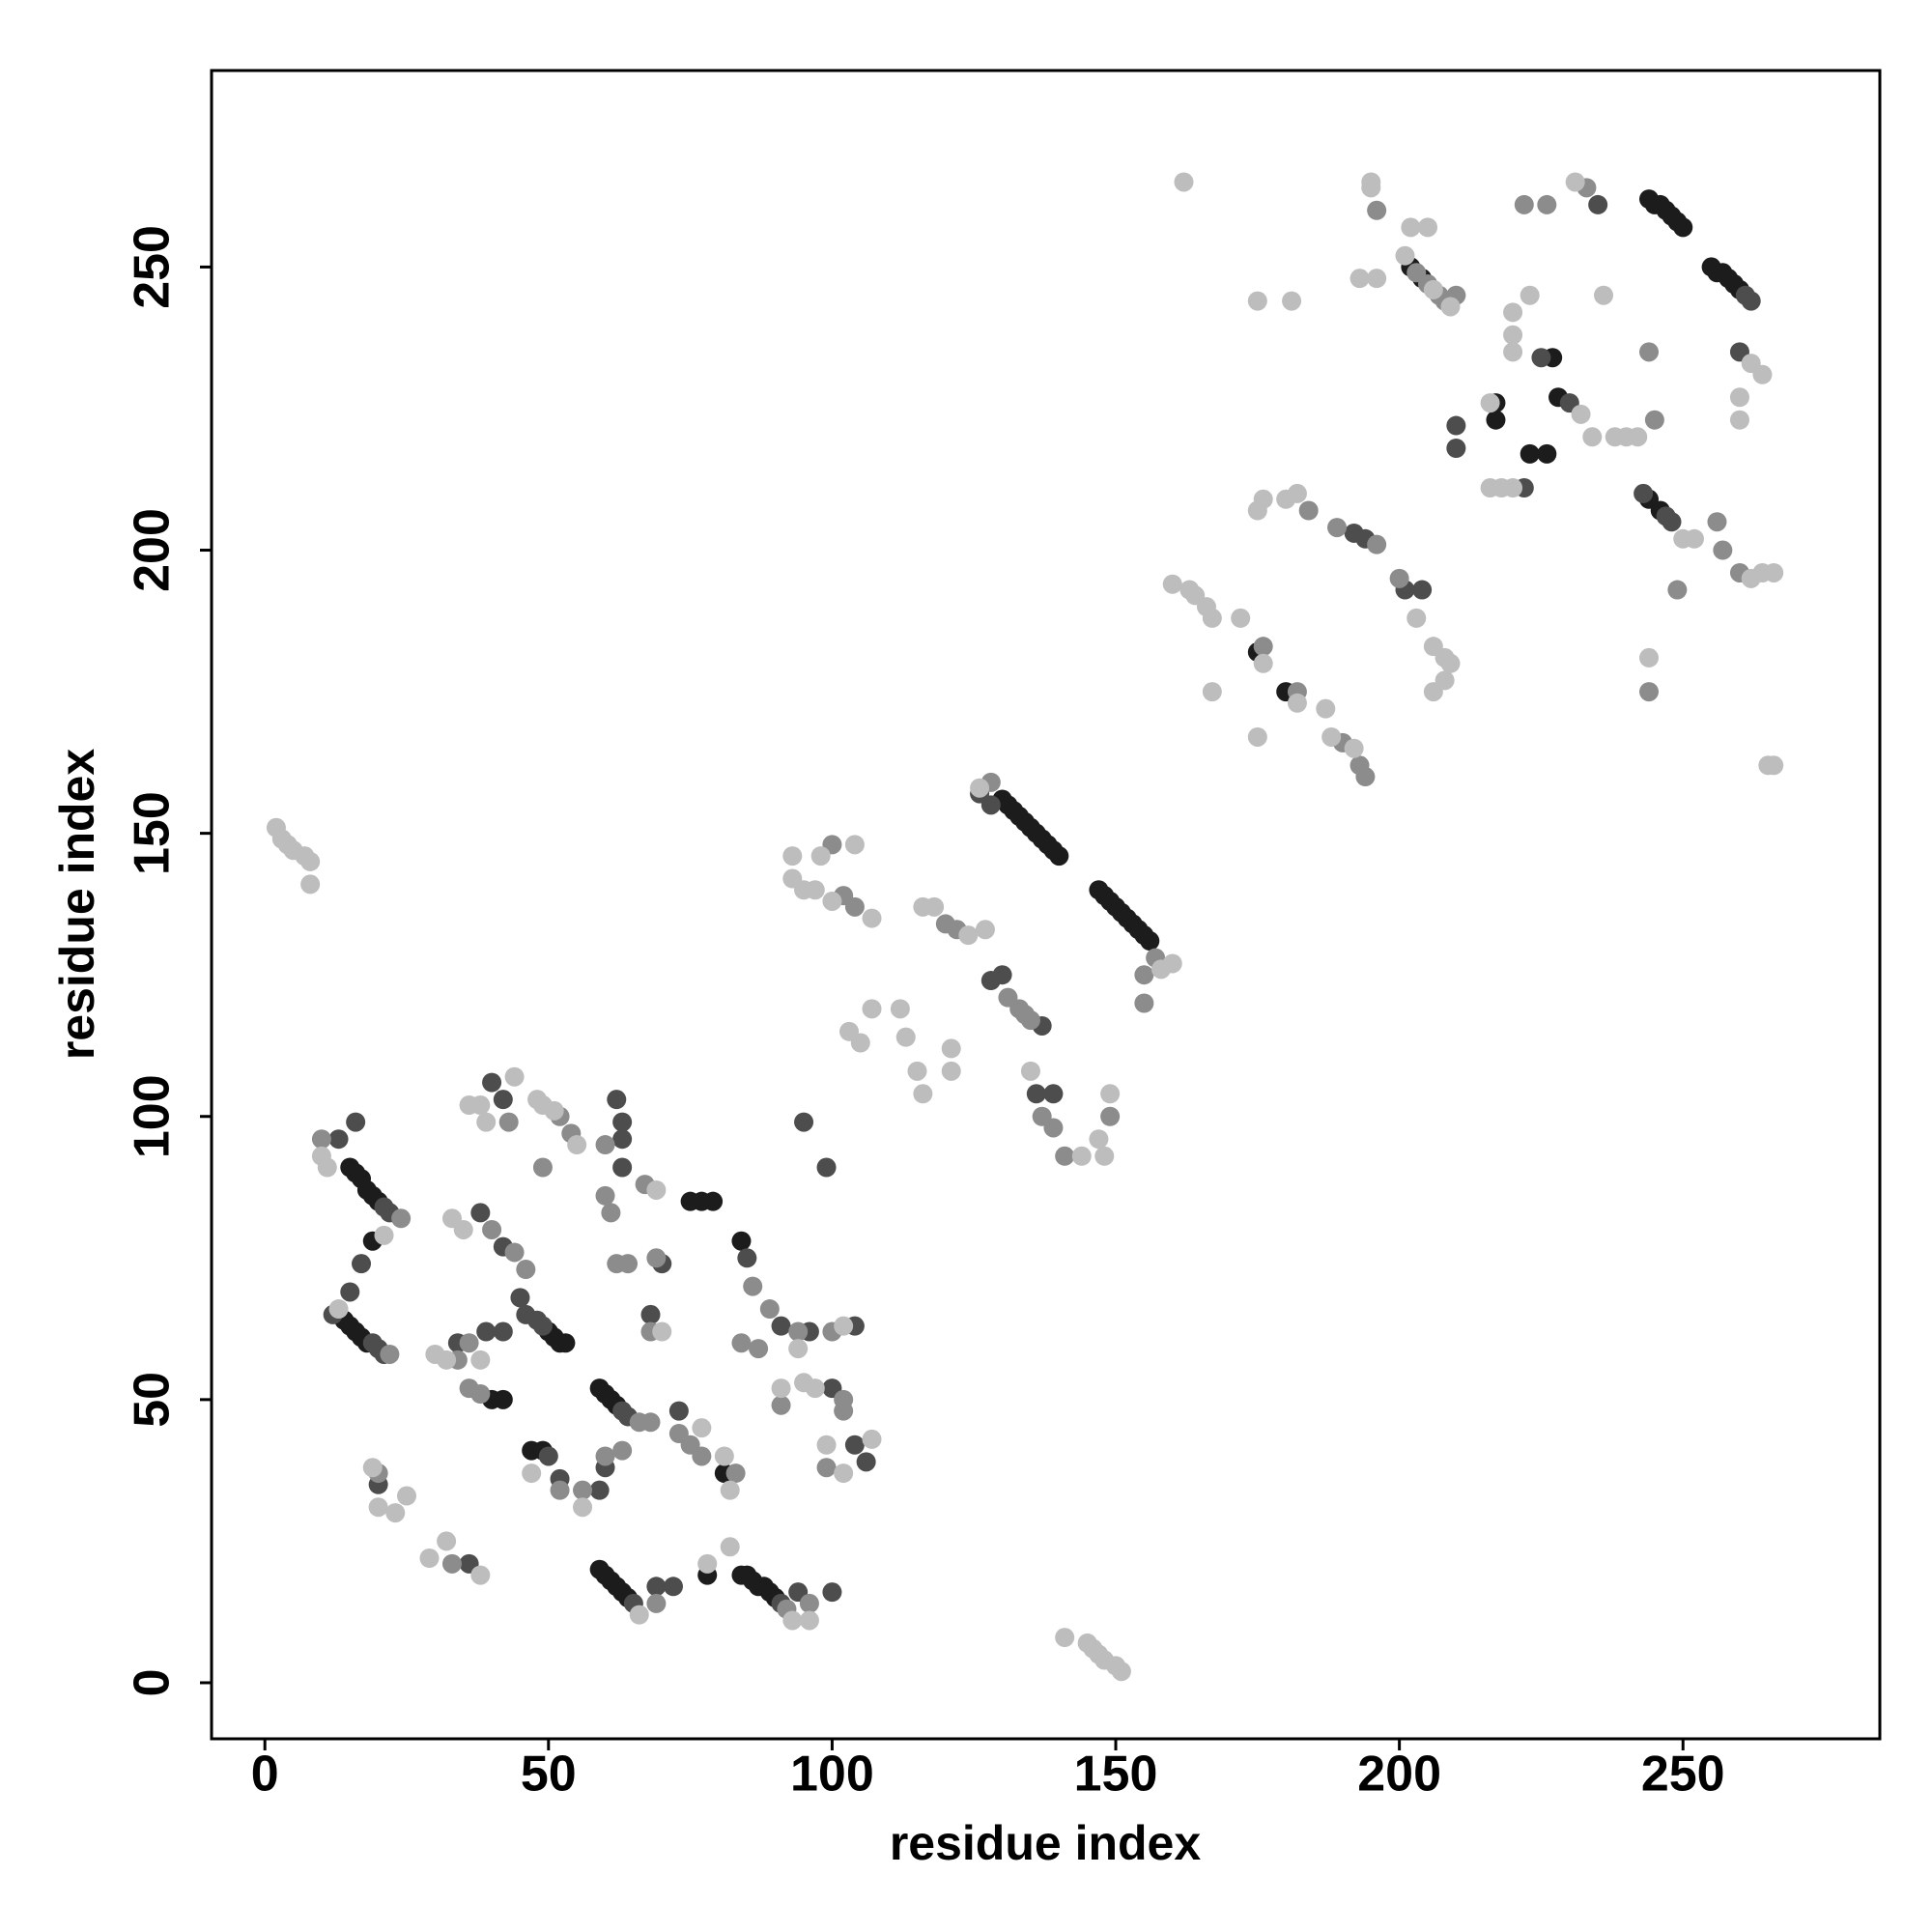  What do you see at coordinates (153, 1400) in the screenshot?
I see `y-tick-label: 50` at bounding box center [153, 1400].